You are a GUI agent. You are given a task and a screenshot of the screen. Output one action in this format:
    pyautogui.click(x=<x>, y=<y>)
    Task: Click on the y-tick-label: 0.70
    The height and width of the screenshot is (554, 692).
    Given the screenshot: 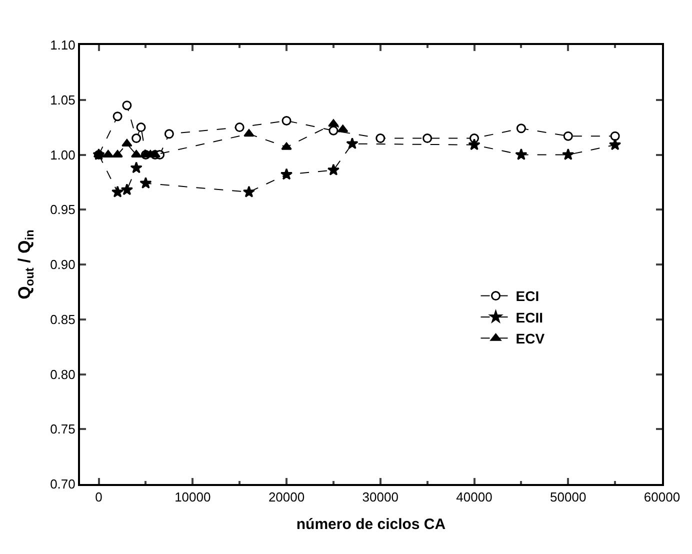 What is the action you would take?
    pyautogui.click(x=63, y=484)
    